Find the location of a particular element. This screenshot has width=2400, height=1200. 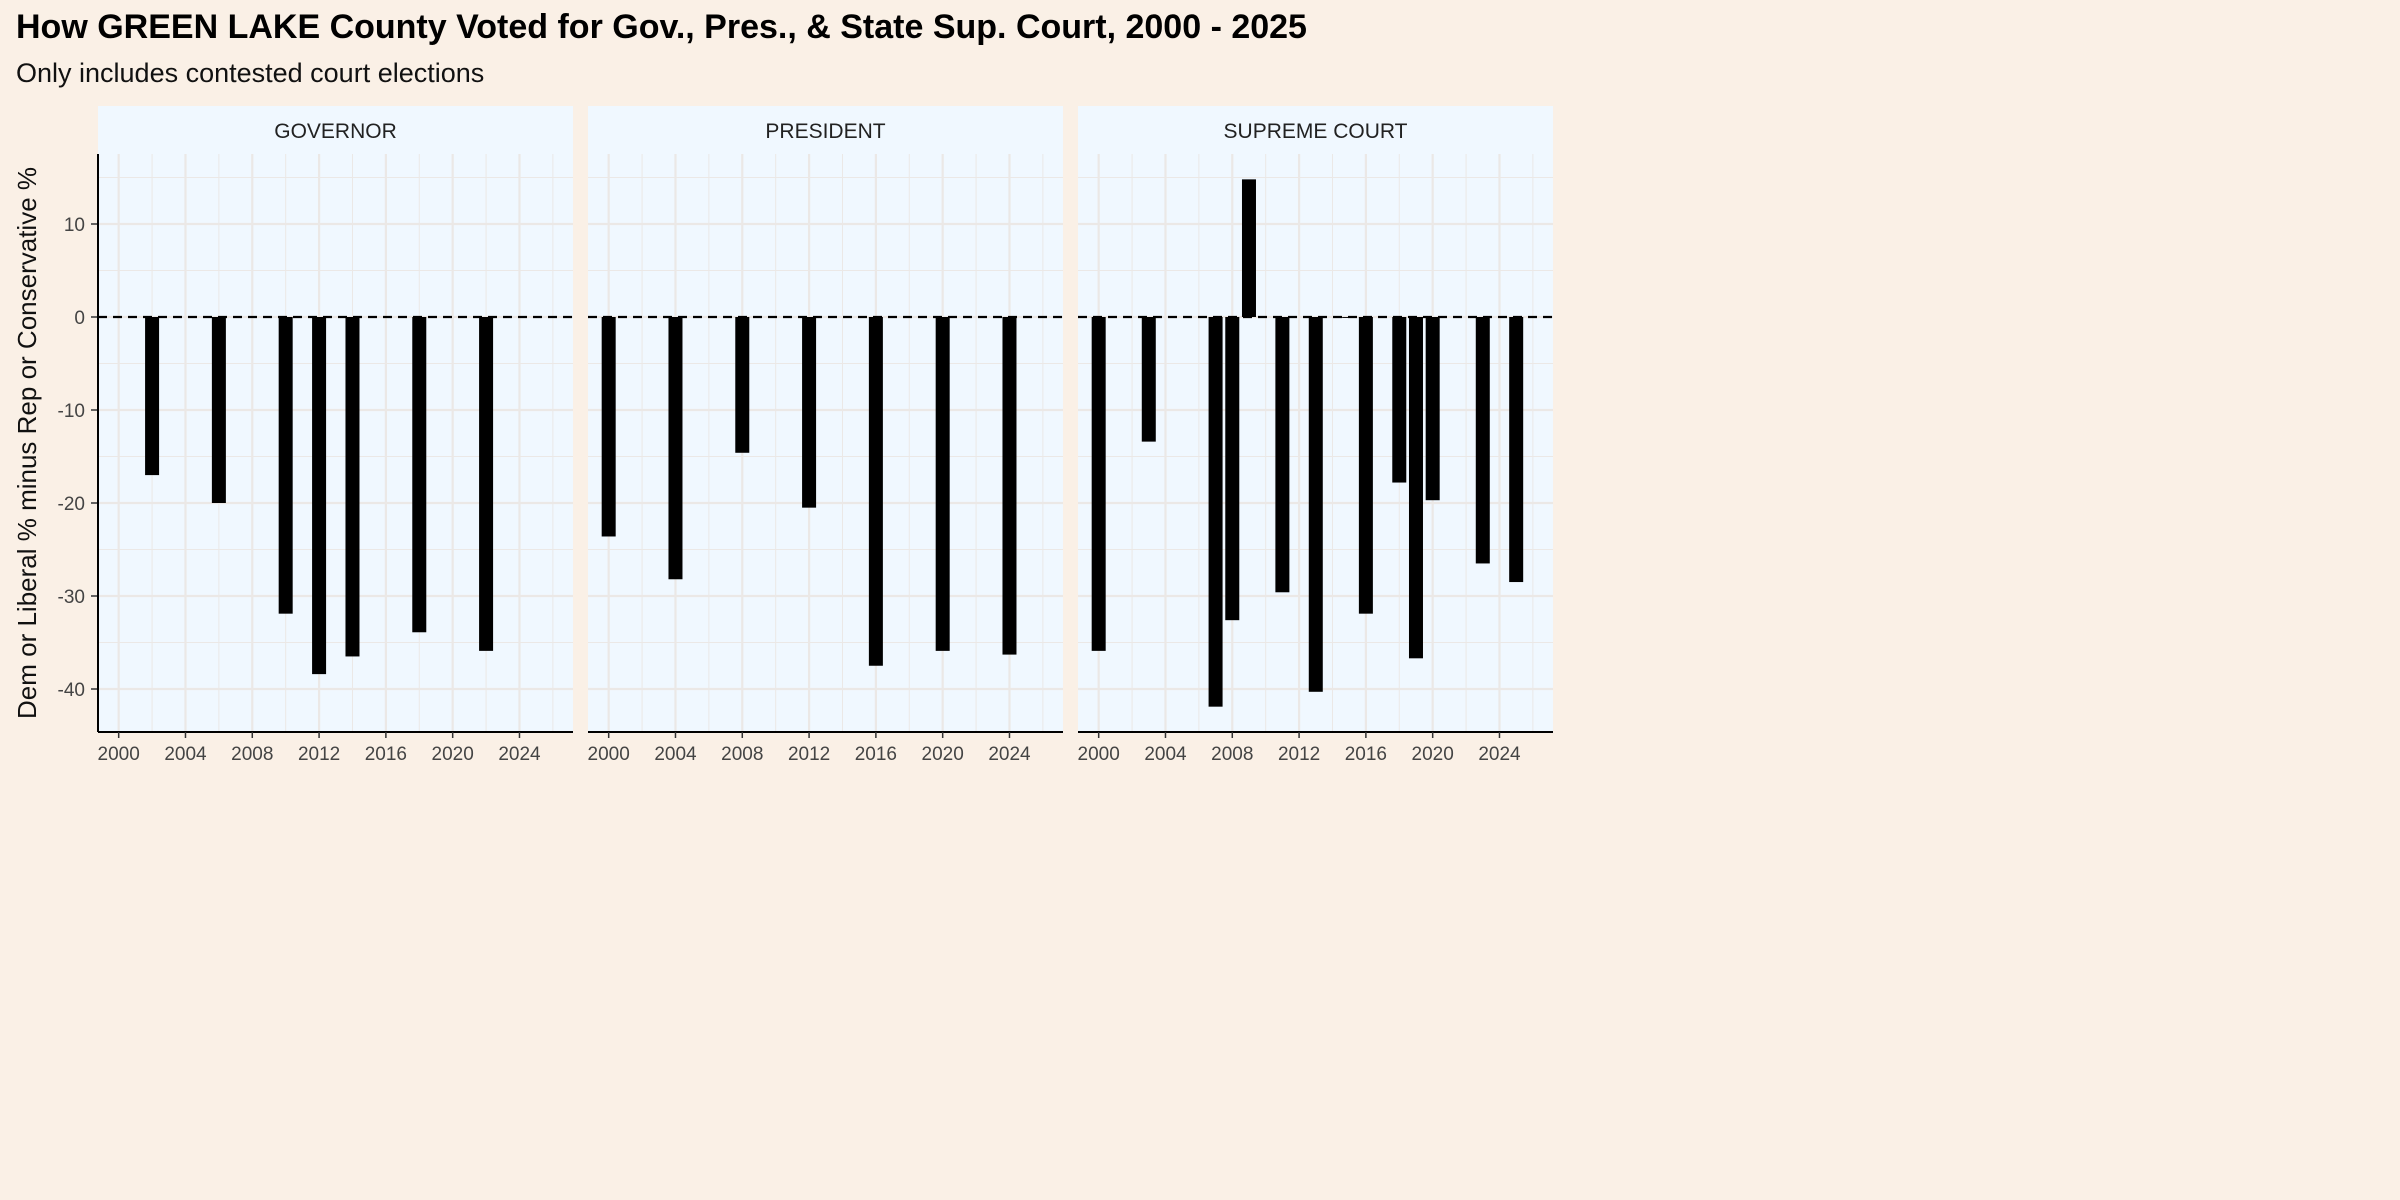

facet-strip-label: SUPREME COURT is located at coordinates (1316, 131).